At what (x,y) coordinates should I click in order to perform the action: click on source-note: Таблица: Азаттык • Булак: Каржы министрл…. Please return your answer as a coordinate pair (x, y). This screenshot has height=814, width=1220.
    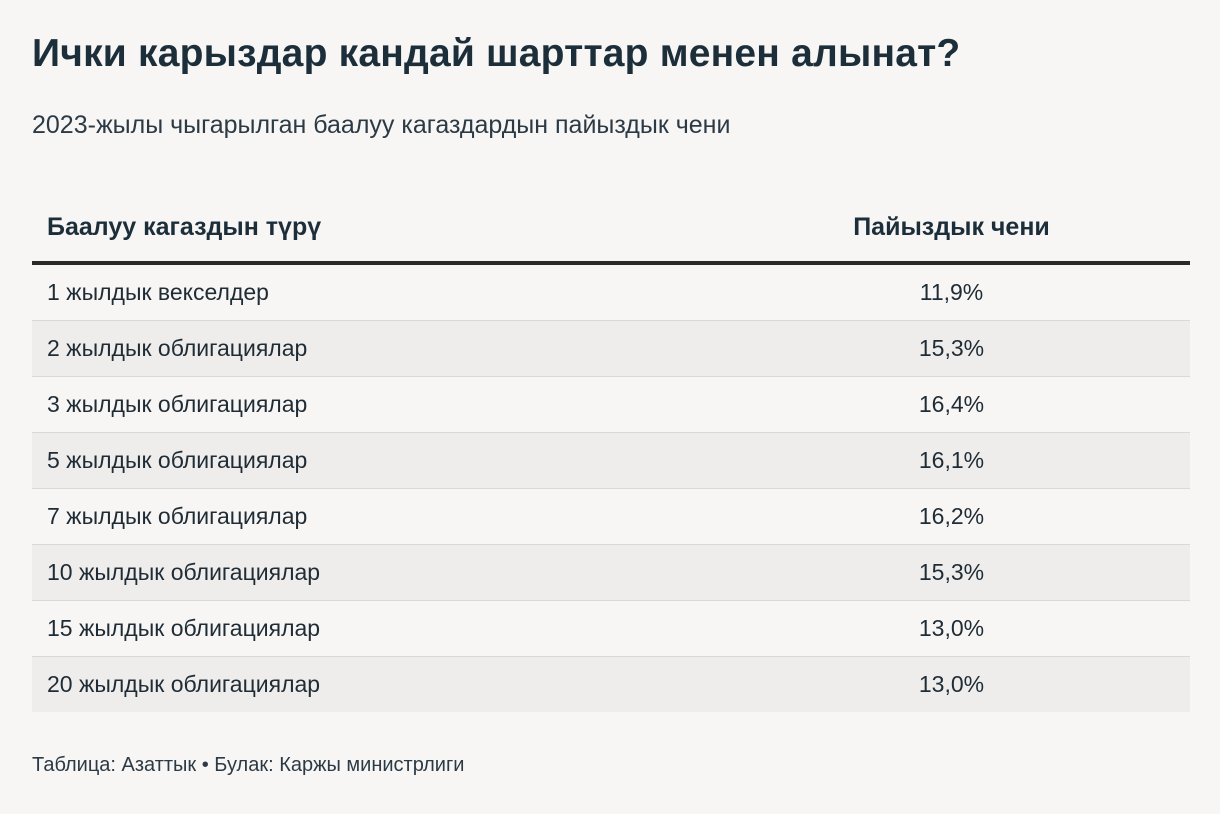
    Looking at the image, I should click on (248, 765).